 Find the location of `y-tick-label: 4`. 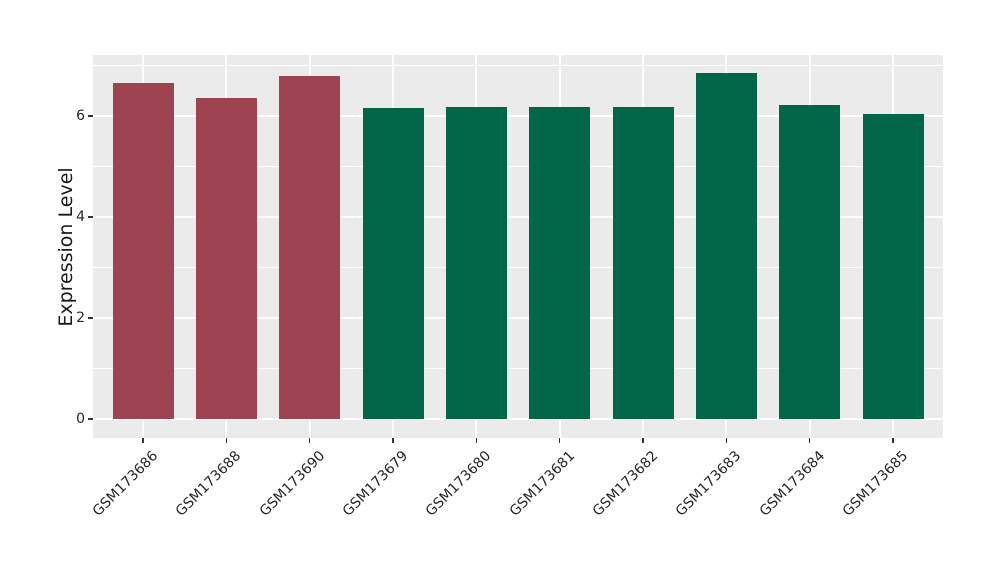

y-tick-label: 4 is located at coordinates (80, 216).